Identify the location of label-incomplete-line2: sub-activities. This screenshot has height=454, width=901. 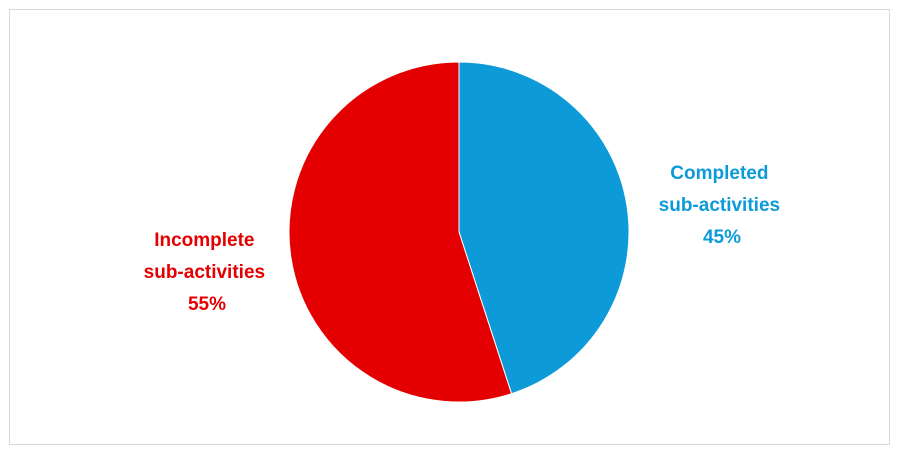
(204, 272).